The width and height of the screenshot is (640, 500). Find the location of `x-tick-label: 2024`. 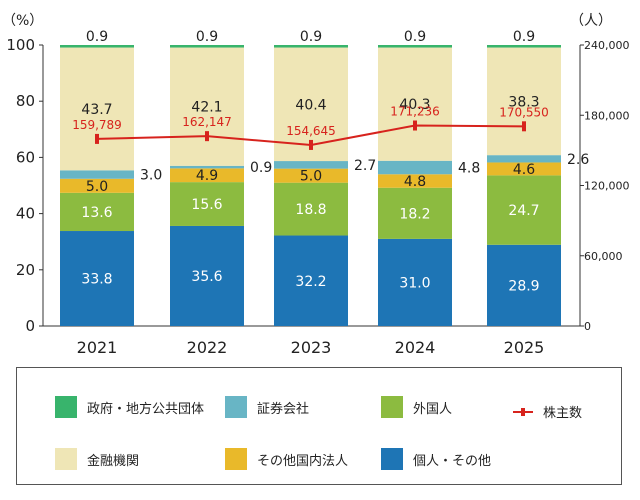

x-tick-label: 2024 is located at coordinates (415, 347).